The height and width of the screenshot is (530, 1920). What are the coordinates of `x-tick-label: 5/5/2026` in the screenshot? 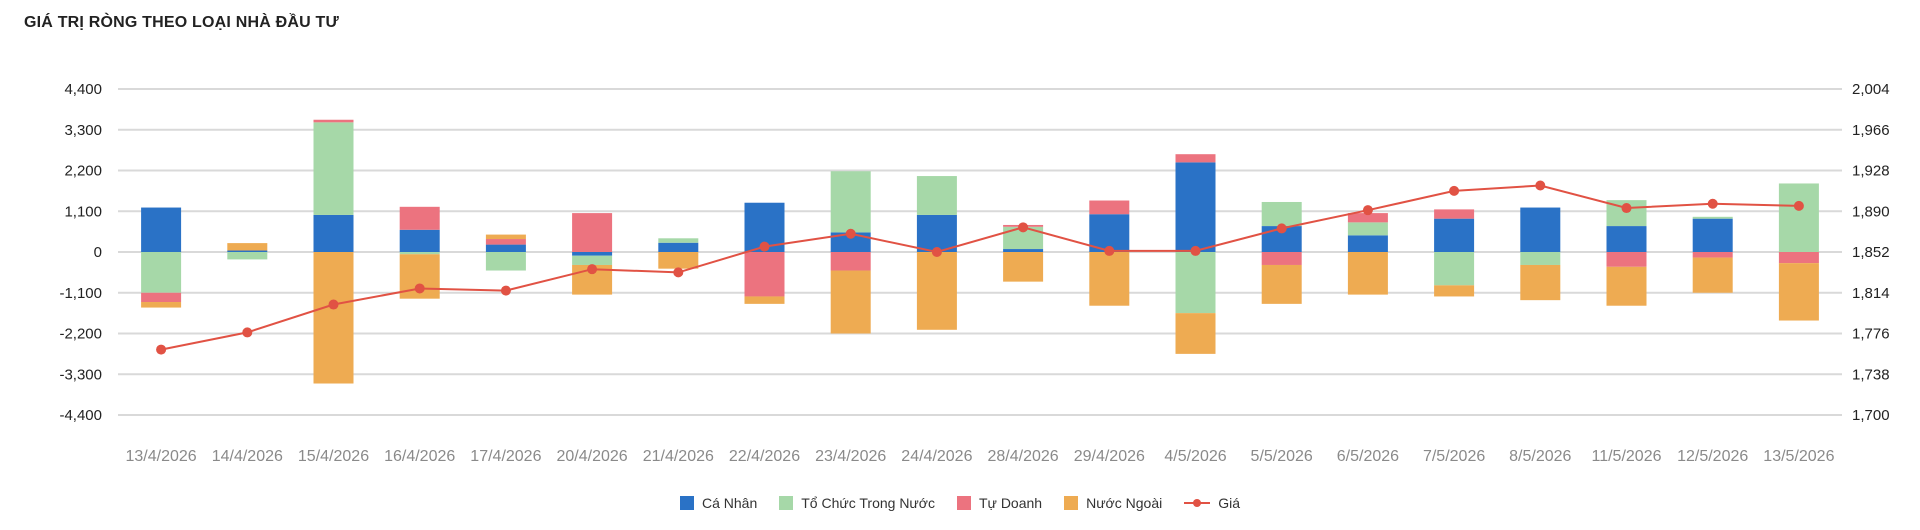 It's located at (1282, 456).